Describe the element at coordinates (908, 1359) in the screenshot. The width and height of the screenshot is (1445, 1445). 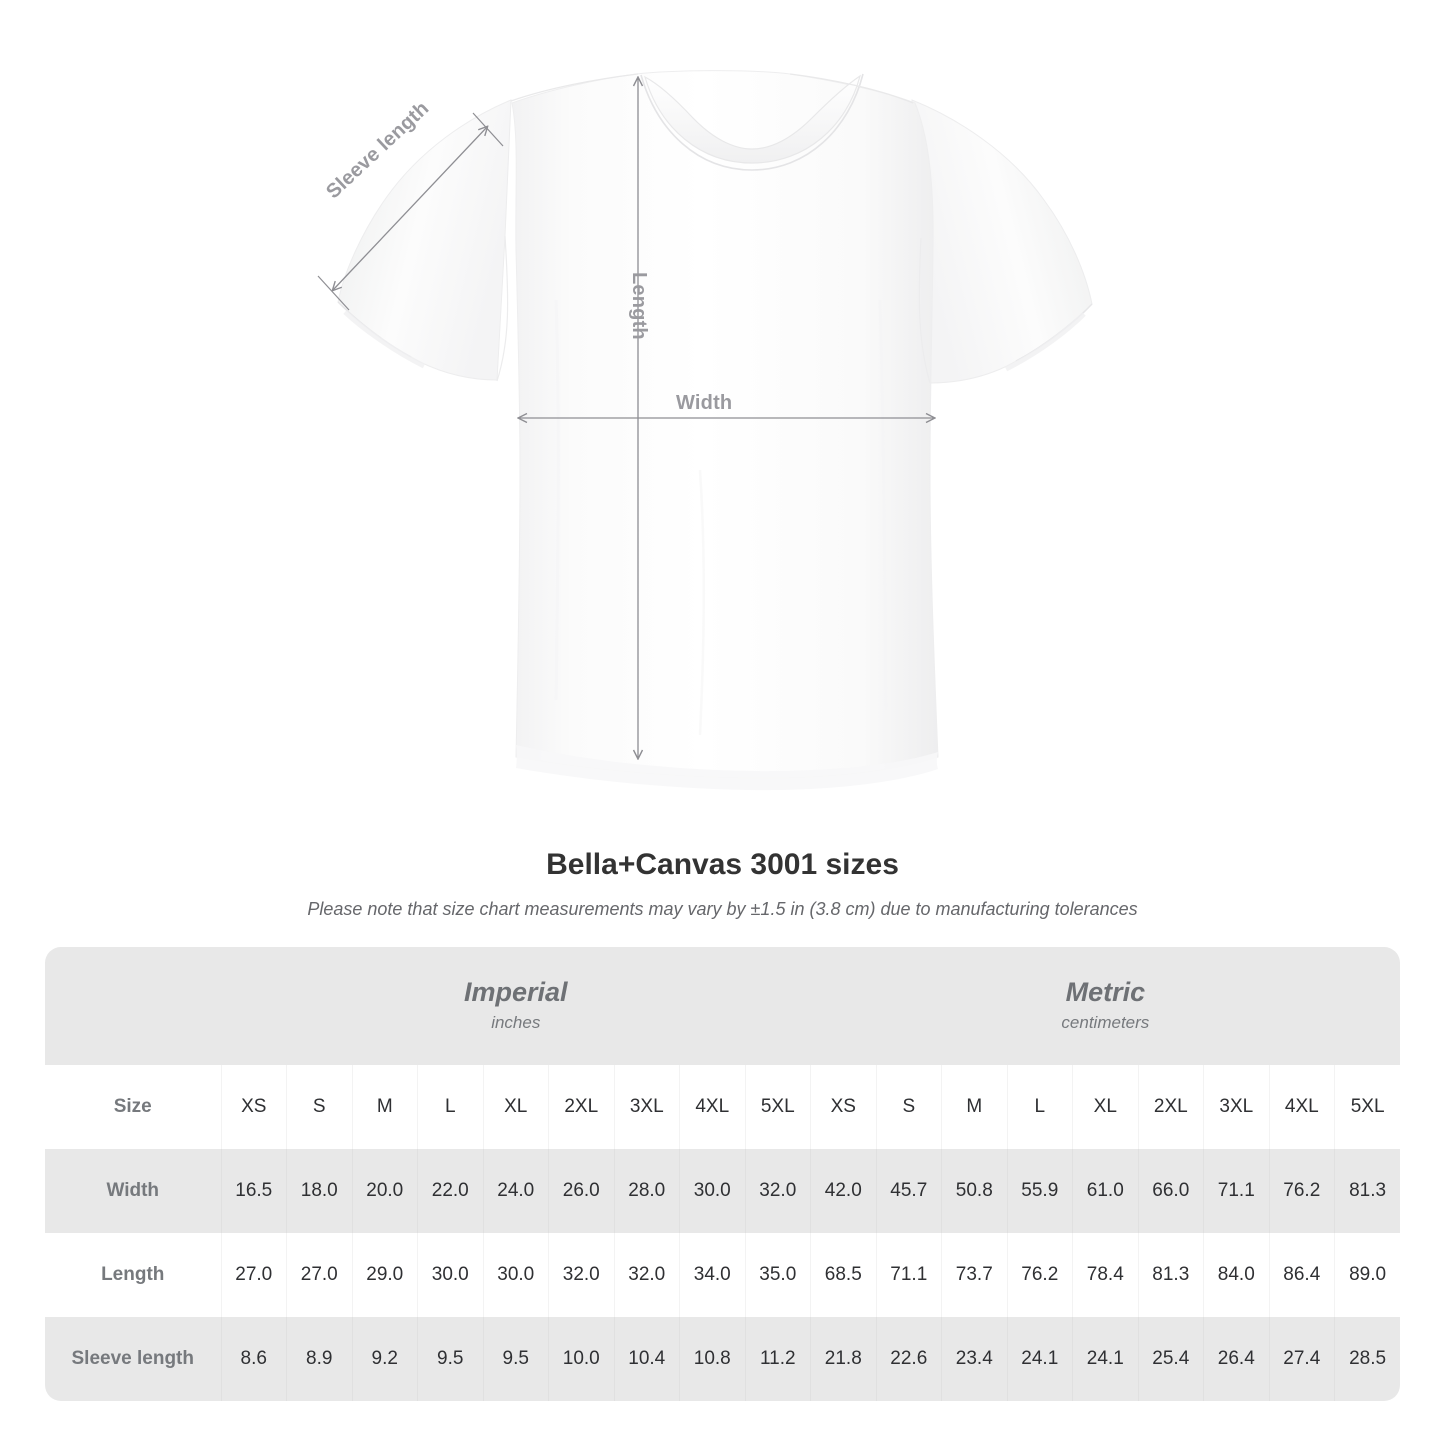
I see `cell-sleeve-length-S-metric: 22.6` at that location.